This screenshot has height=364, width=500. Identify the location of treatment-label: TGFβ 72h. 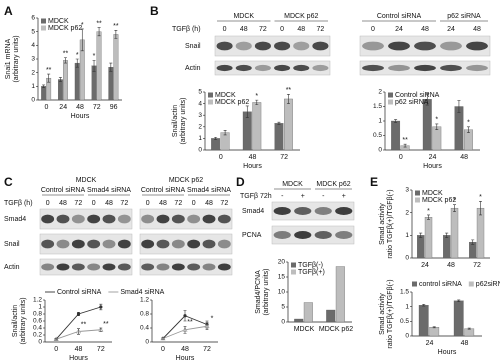
(256, 196).